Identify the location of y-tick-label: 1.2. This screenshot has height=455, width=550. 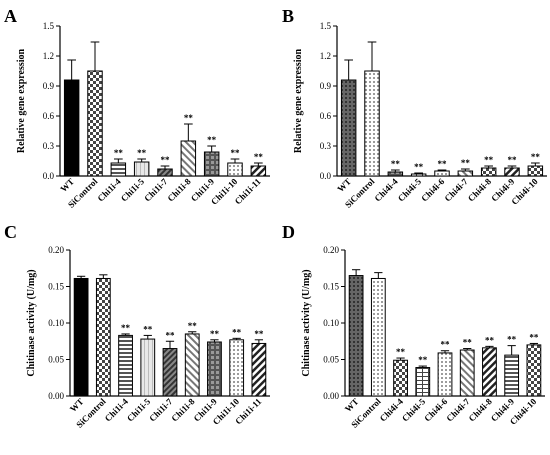
(325, 56).